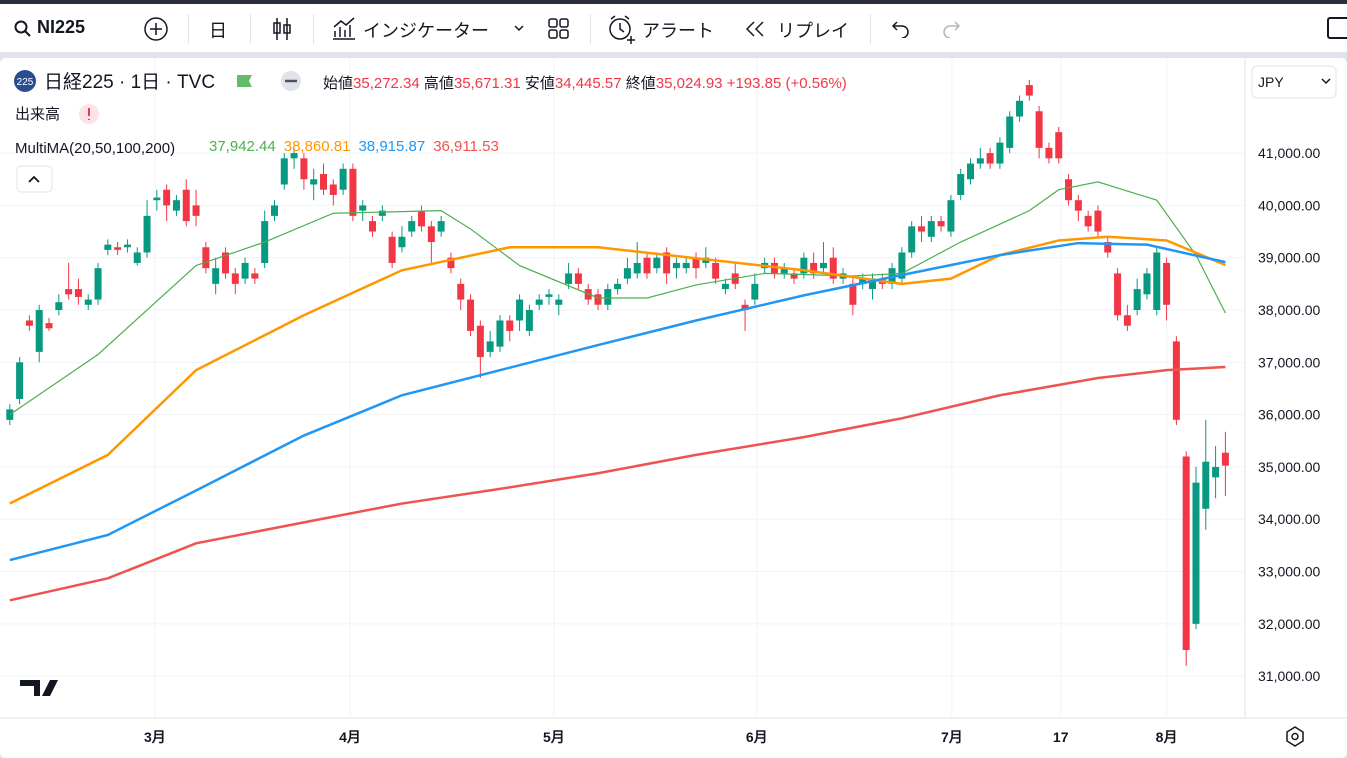 This screenshot has width=1347, height=758. I want to click on x-tick-label: 7月, so click(952, 737).